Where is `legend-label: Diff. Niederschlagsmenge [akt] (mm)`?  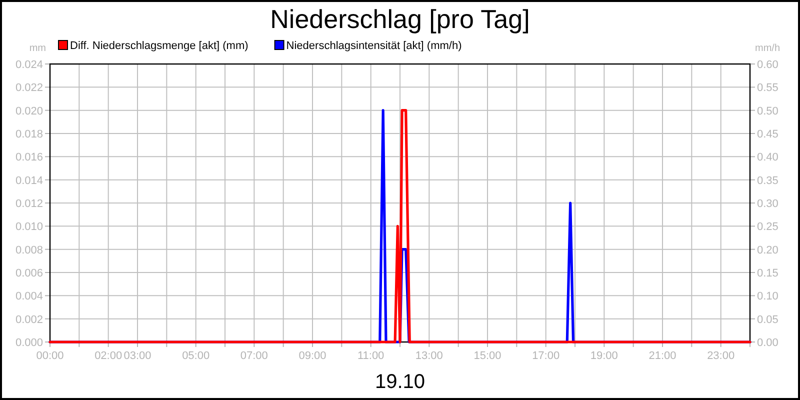
legend-label: Diff. Niederschlagsmenge [akt] (mm) is located at coordinates (159, 46).